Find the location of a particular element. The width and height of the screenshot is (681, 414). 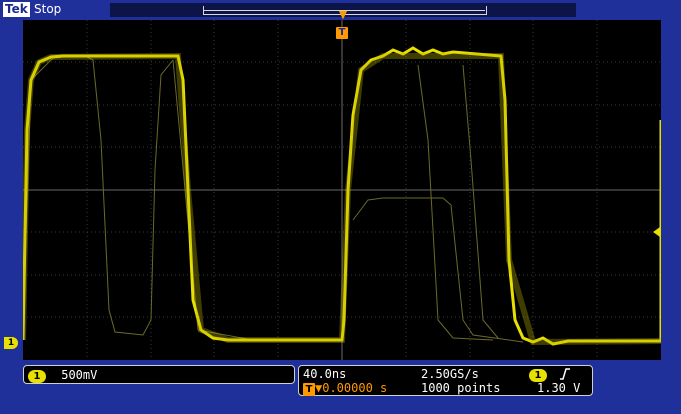

trigger-position-icon: T is located at coordinates (309, 389).